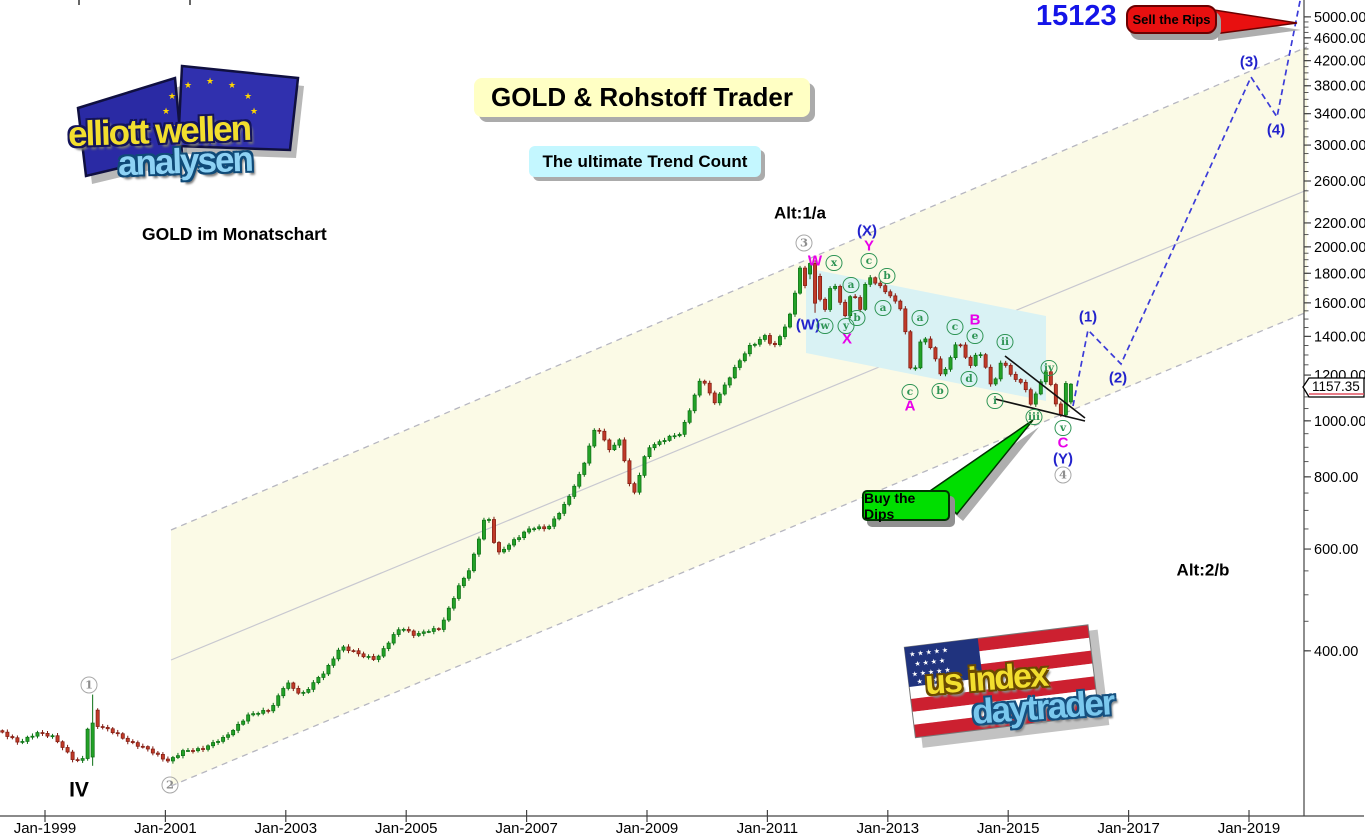  I want to click on eu-logo-text-2: analysen, so click(185, 161).